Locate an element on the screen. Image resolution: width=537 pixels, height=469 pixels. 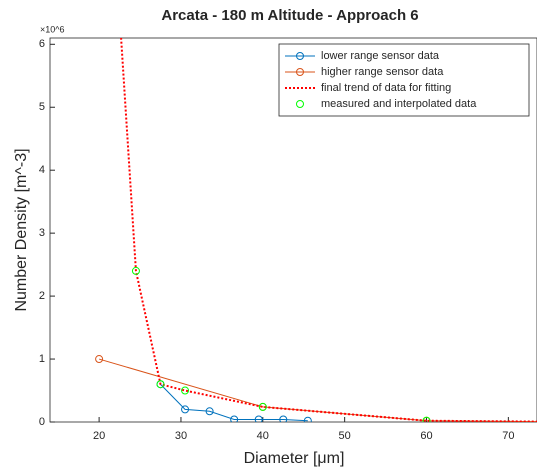
legend-label: higher range sensor data is located at coordinates (382, 72).